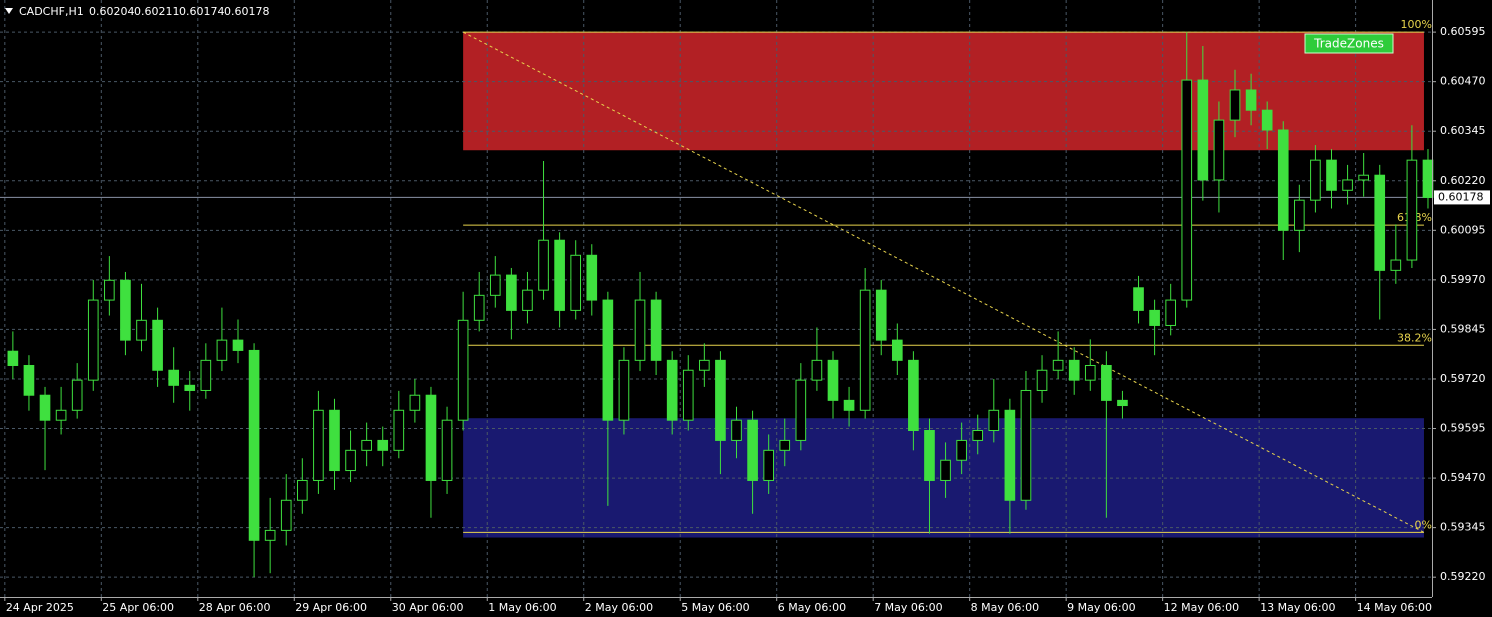 This screenshot has width=1492, height=617. I want to click on current-price-label: 0.60178, so click(1461, 196).